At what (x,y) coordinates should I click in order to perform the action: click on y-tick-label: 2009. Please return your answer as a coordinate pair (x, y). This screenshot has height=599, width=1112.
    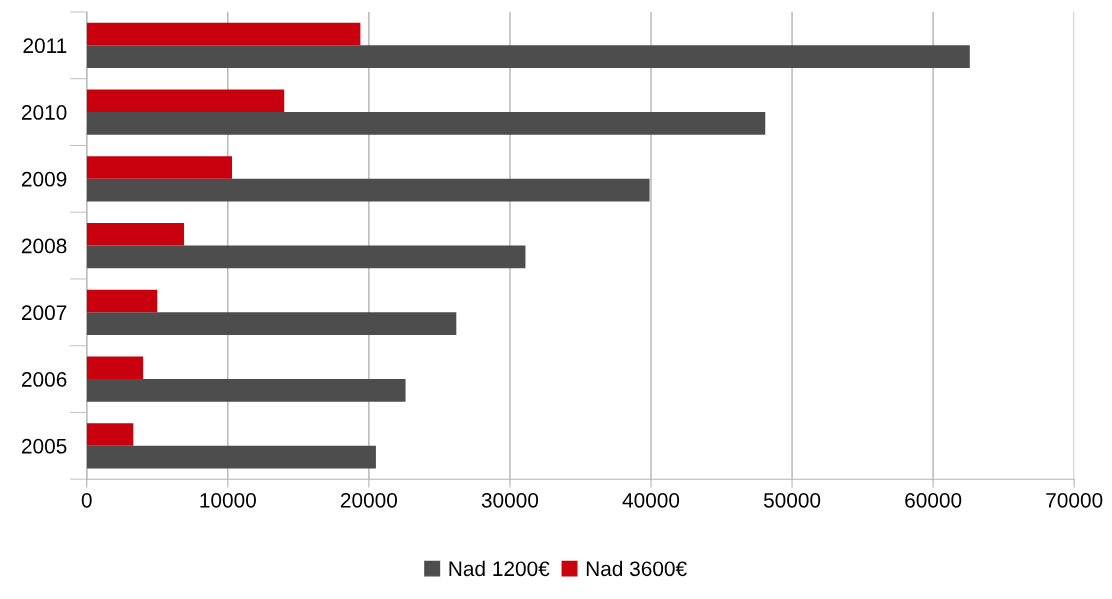
    Looking at the image, I should click on (44, 179).